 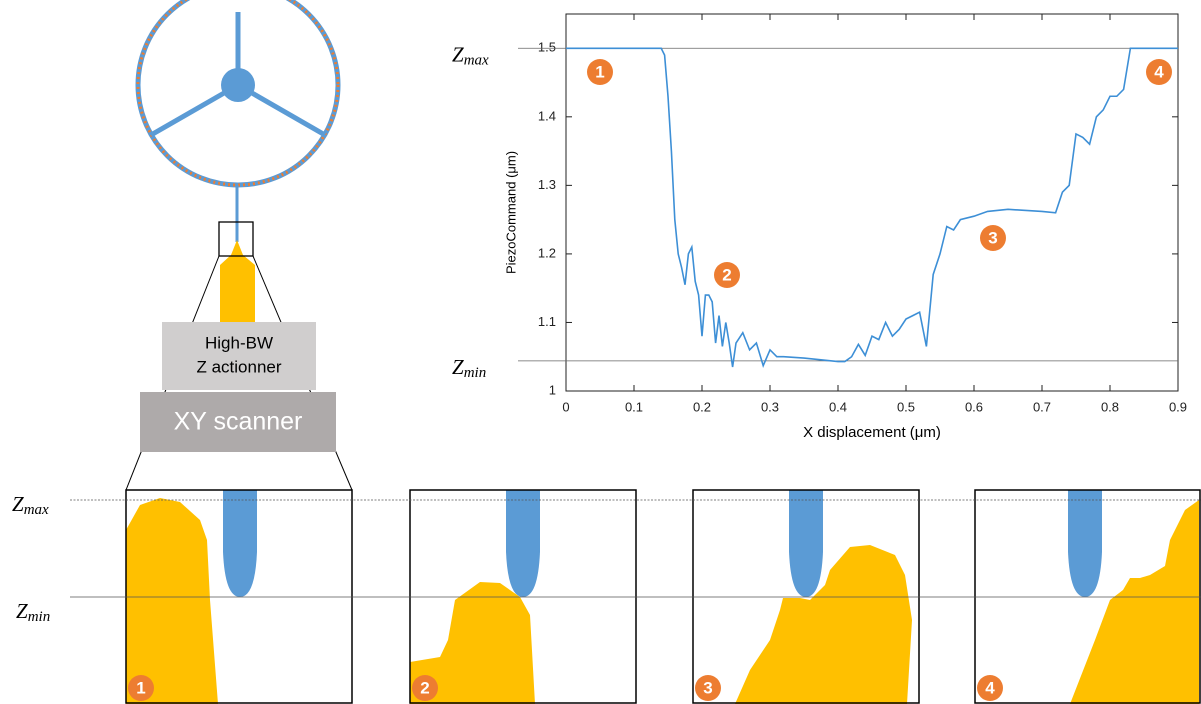 I want to click on y-tick-label: 1.4, so click(x=547, y=115).